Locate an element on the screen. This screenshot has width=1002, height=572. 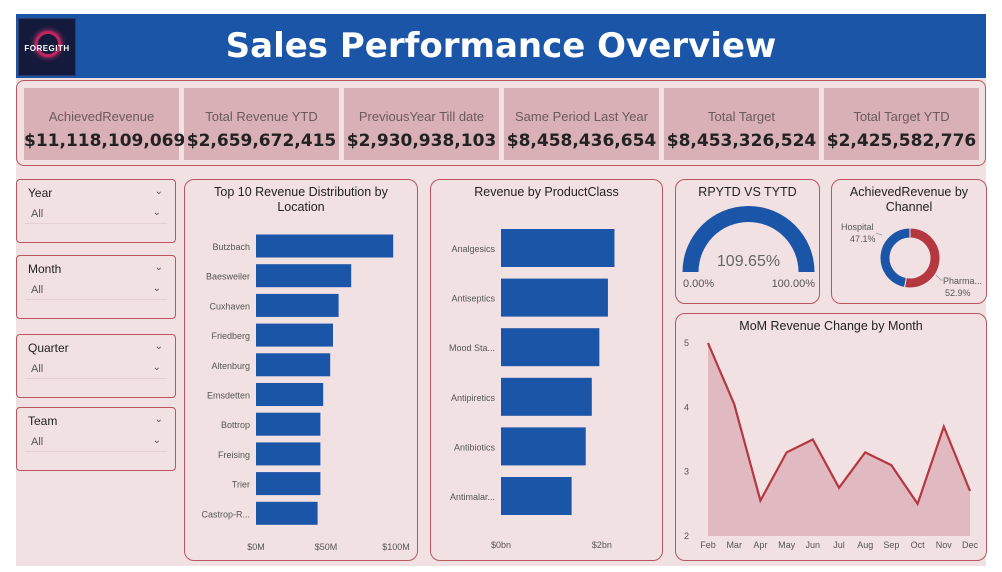
x-tick-label: Apr is located at coordinates (760, 545).